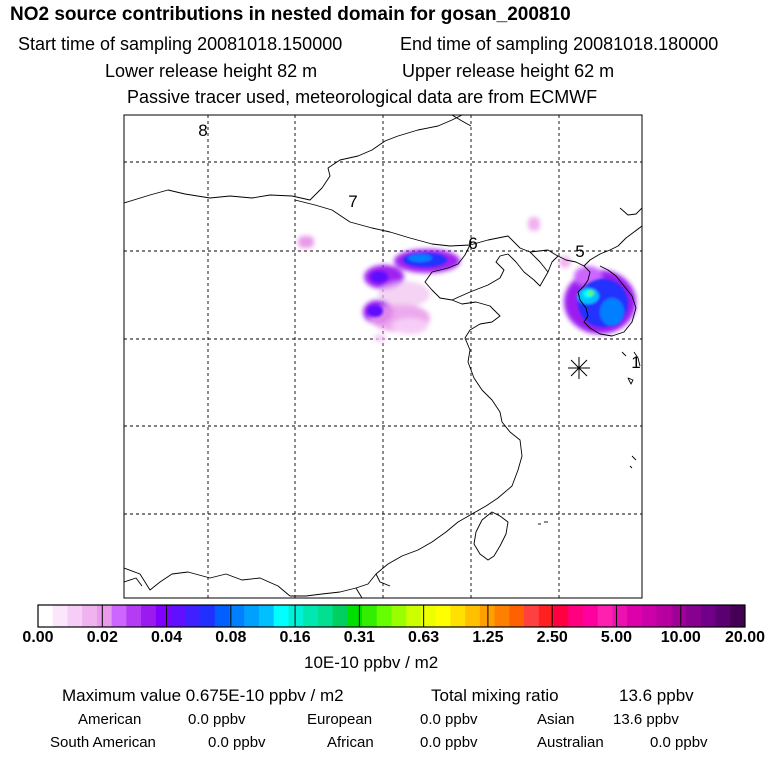 The width and height of the screenshot is (768, 768). Describe the element at coordinates (635, 362) in the screenshot. I see `region-label: 1` at that location.